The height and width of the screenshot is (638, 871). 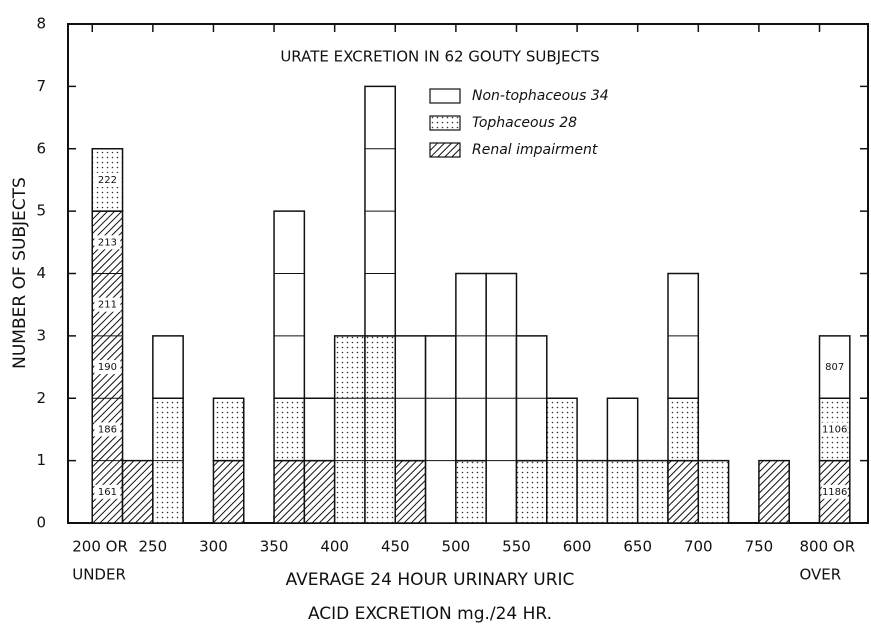 What do you see at coordinates (41, 211) in the screenshot?
I see `y-tick-label: 5` at bounding box center [41, 211].